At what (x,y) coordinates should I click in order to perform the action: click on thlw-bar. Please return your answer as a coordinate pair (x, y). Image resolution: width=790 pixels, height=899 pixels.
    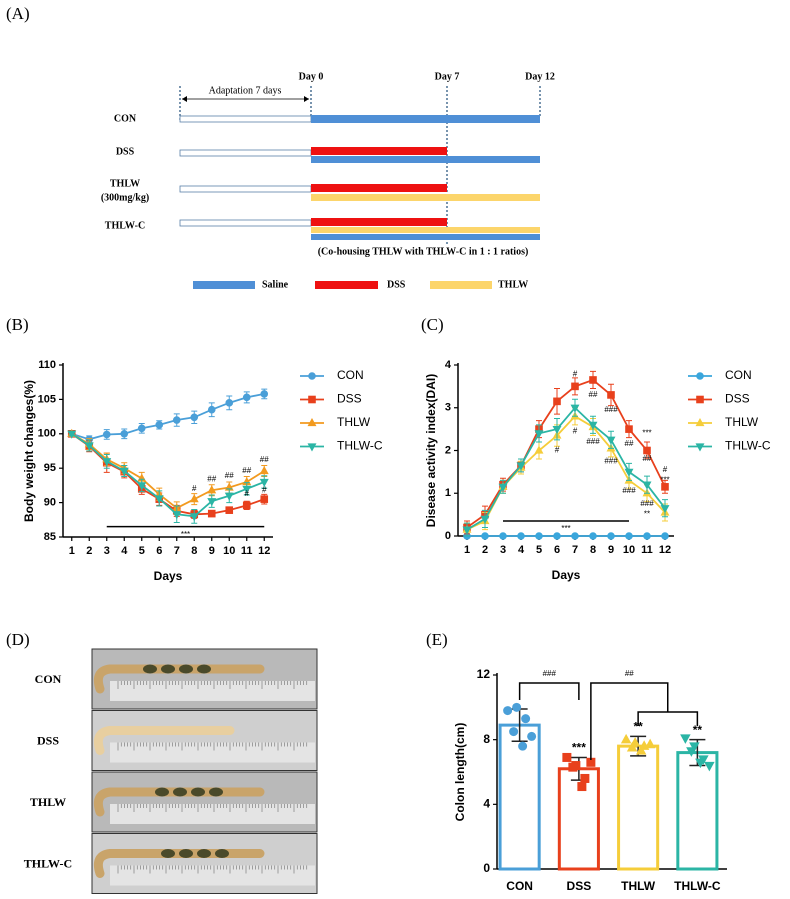
    Looking at the image, I should click on (425, 197).